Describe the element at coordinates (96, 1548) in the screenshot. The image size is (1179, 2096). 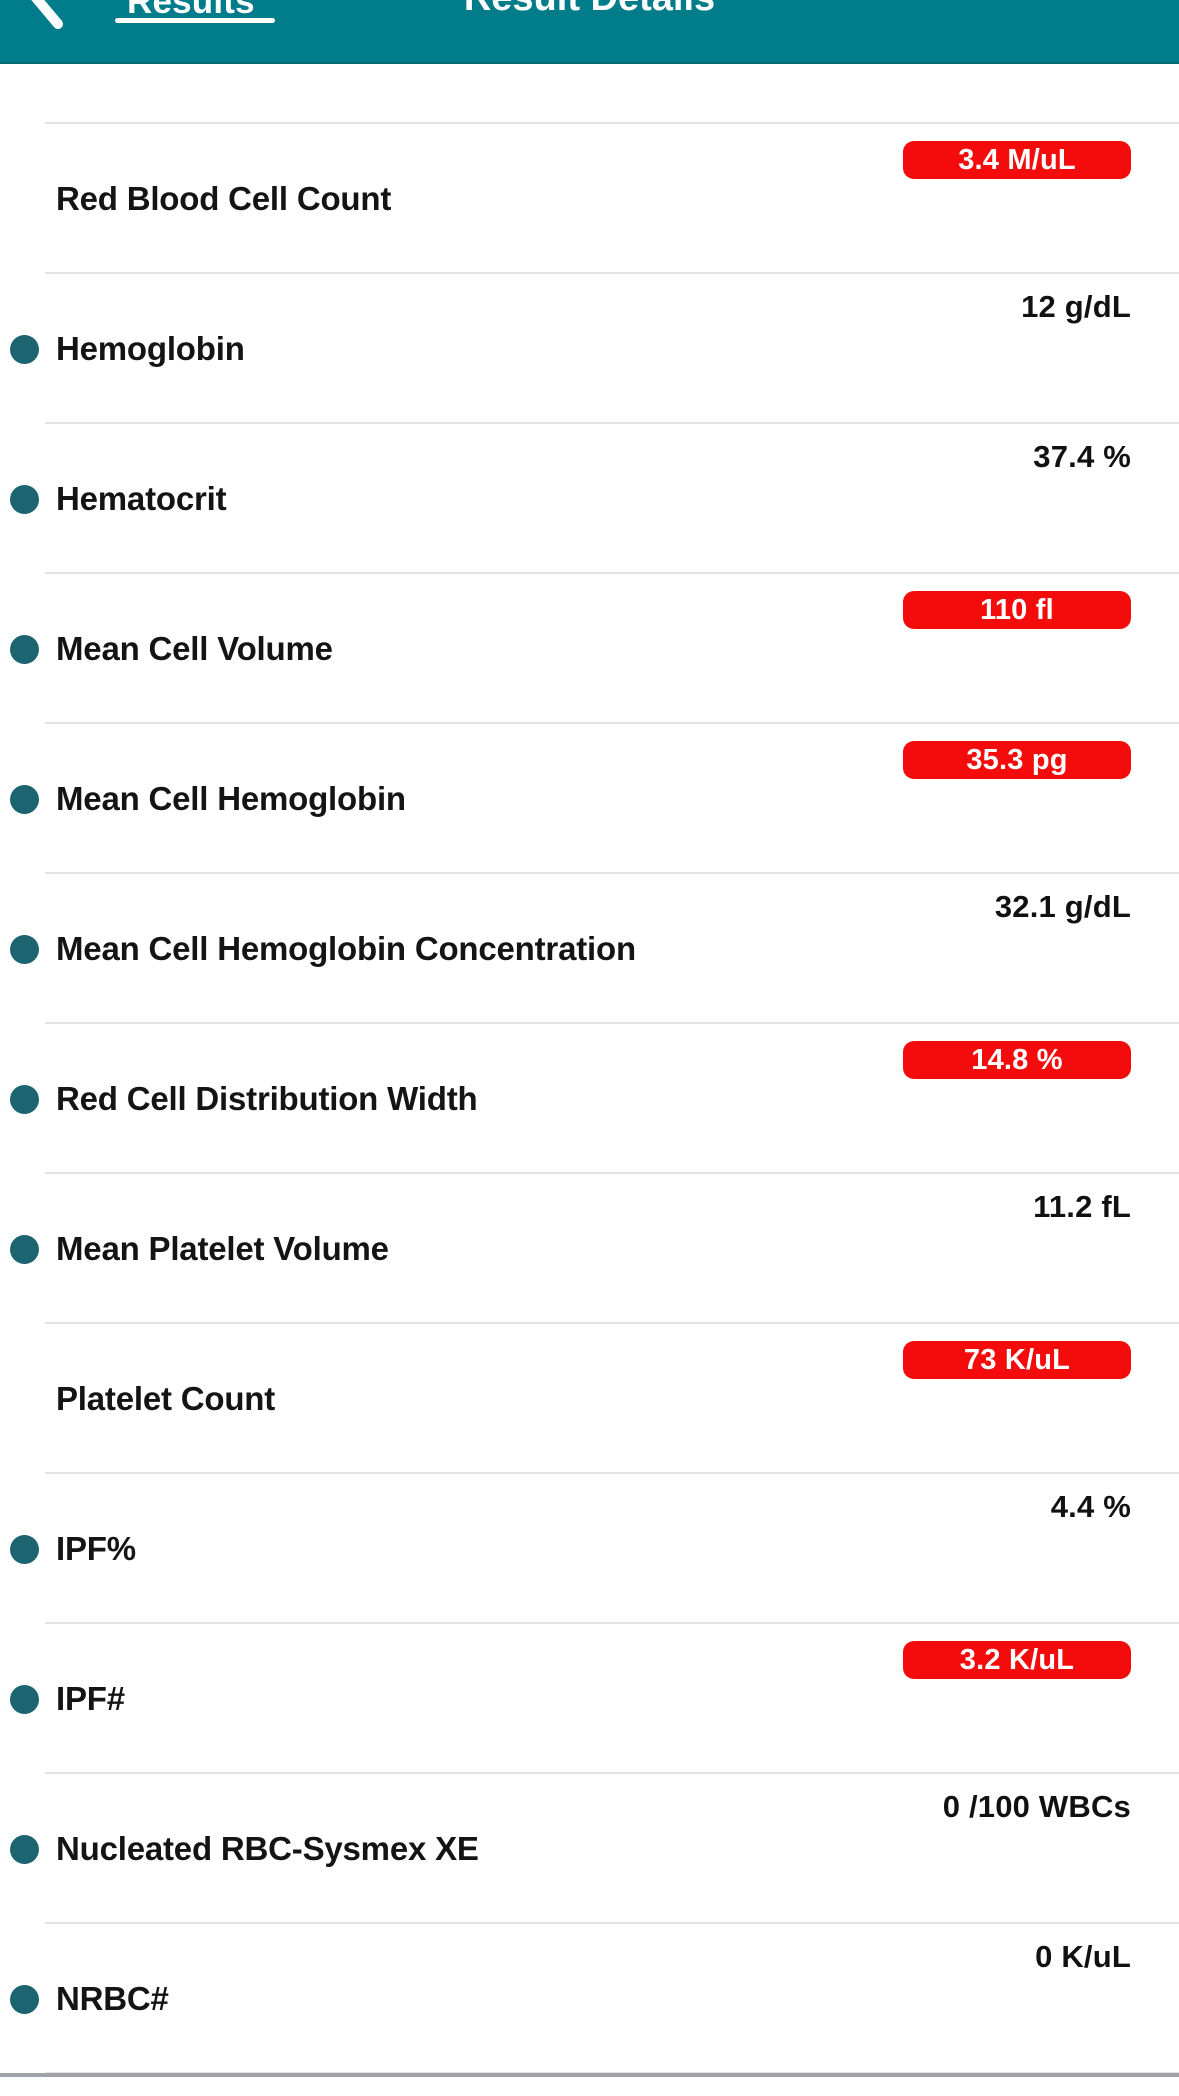
I see `result-name: IPF%` at that location.